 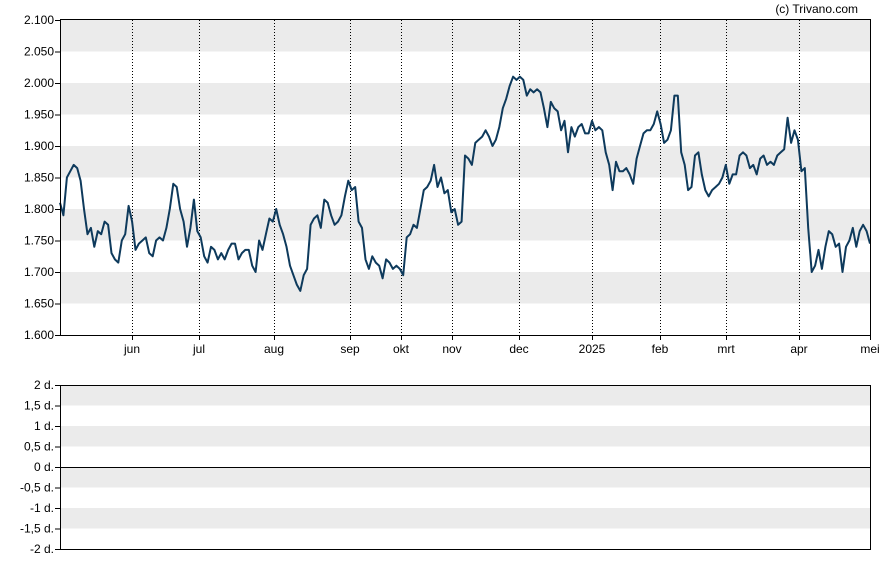 What do you see at coordinates (39, 335) in the screenshot?
I see `y-tick-label: 1.600` at bounding box center [39, 335].